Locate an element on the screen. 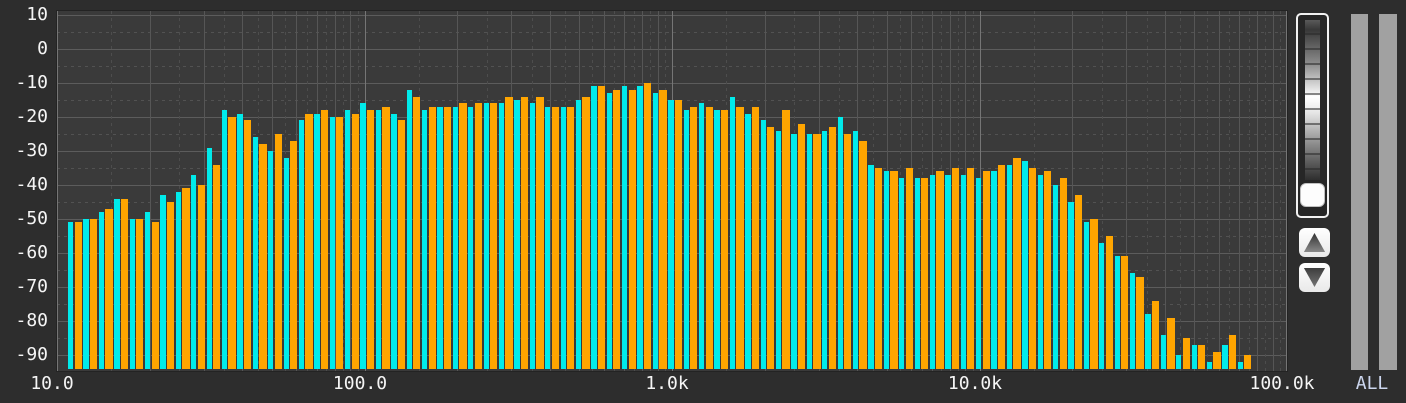 The height and width of the screenshot is (403, 1406). all-channels-label: ALL is located at coordinates (1372, 383).